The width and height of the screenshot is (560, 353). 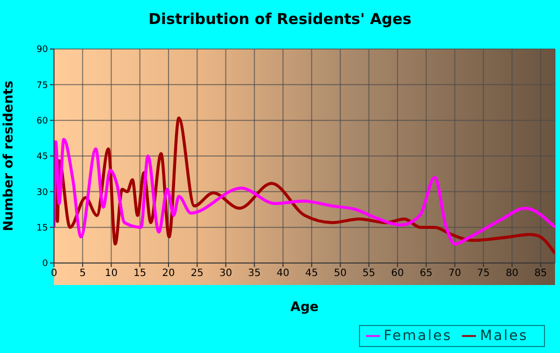 I want to click on x-tick-label: 70, so click(x=455, y=274).